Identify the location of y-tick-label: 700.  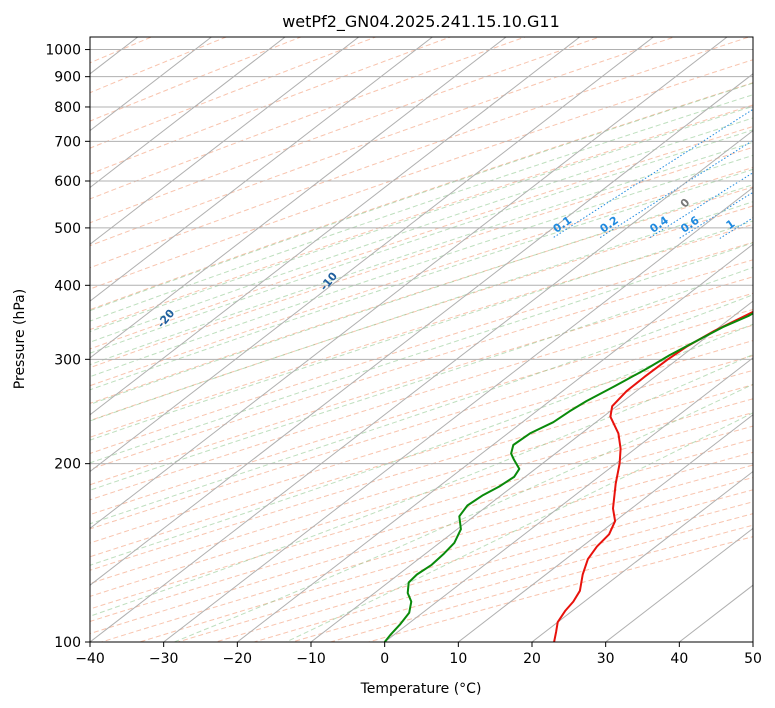
(67, 142).